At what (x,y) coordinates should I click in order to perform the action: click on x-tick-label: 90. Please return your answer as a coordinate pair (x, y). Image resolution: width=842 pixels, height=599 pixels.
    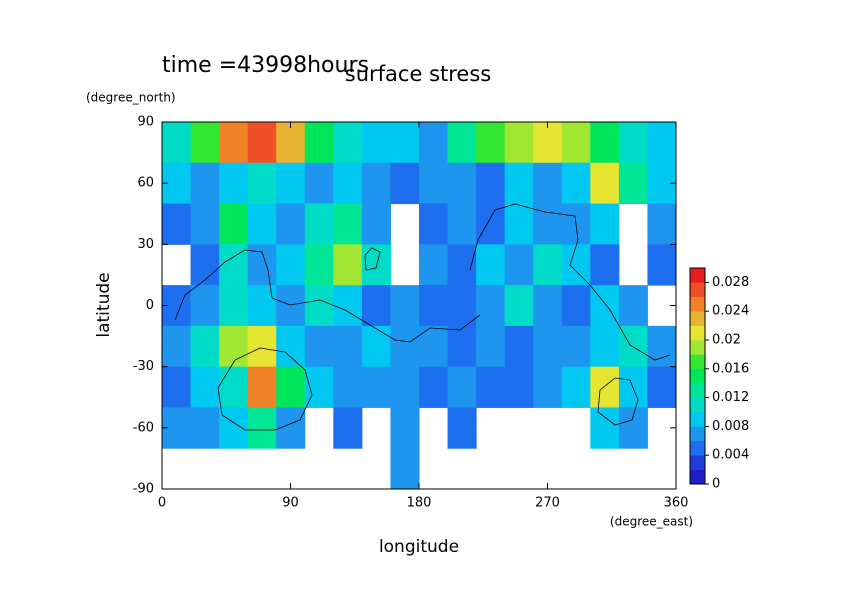
    Looking at the image, I should click on (290, 503).